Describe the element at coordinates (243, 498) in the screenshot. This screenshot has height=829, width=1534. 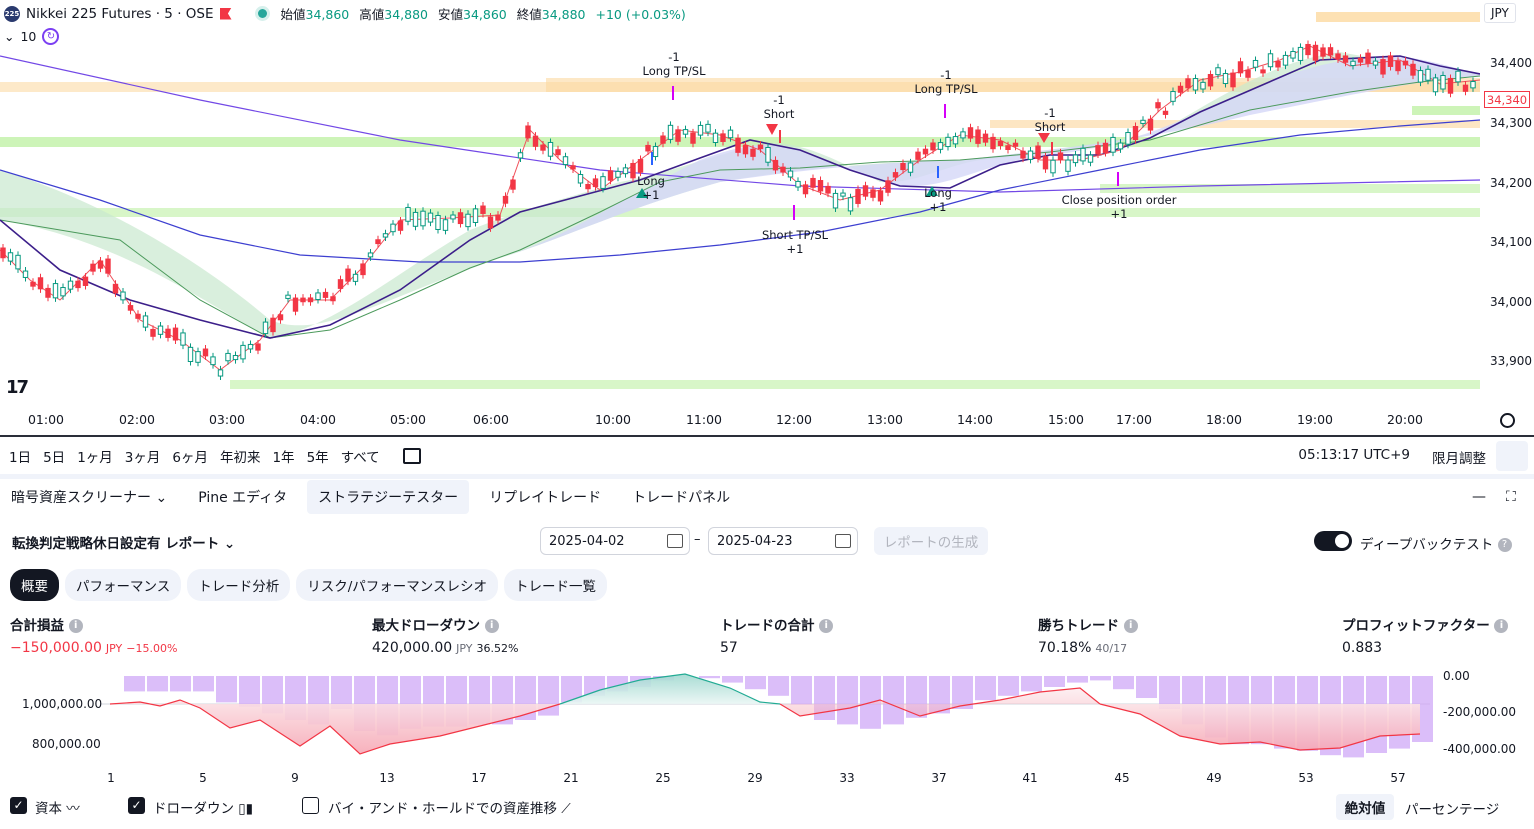
I see `tab-pine-editor: Pine エディタ` at that location.